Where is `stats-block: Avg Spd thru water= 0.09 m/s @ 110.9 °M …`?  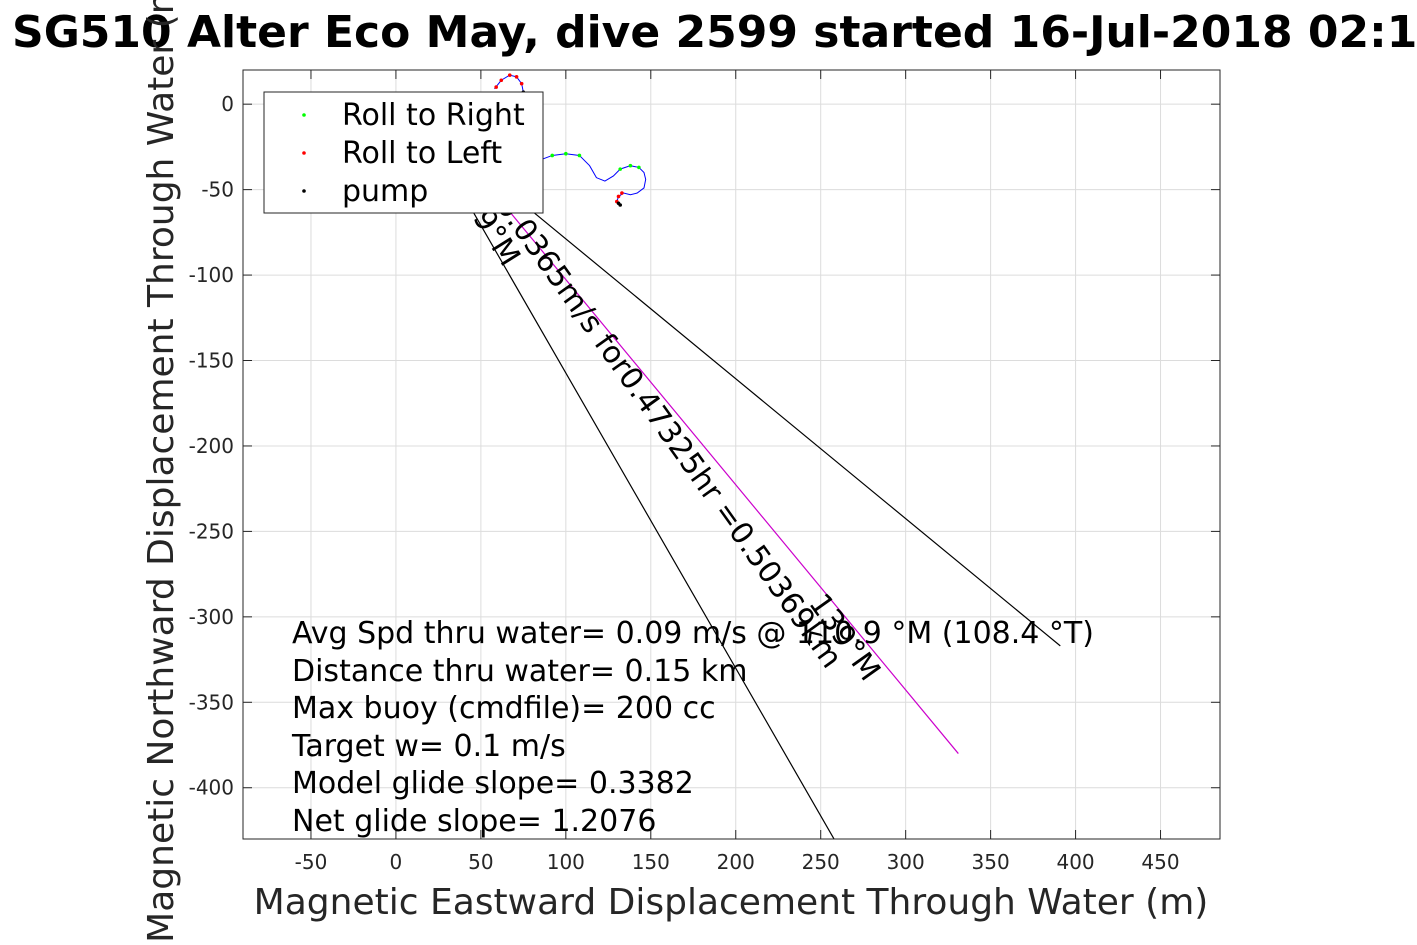
stats-block: Avg Spd thru water= 0.09 m/s @ 110.9 °M … is located at coordinates (692, 727).